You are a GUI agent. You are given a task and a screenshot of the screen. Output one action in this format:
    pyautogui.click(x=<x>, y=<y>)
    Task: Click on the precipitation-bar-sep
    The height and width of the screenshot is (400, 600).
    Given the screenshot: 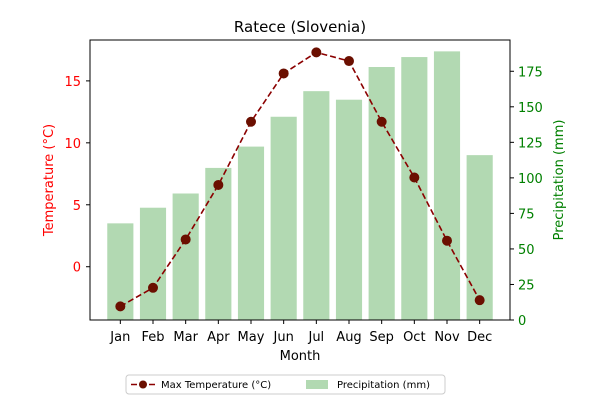 What is the action you would take?
    pyautogui.click(x=381, y=194)
    